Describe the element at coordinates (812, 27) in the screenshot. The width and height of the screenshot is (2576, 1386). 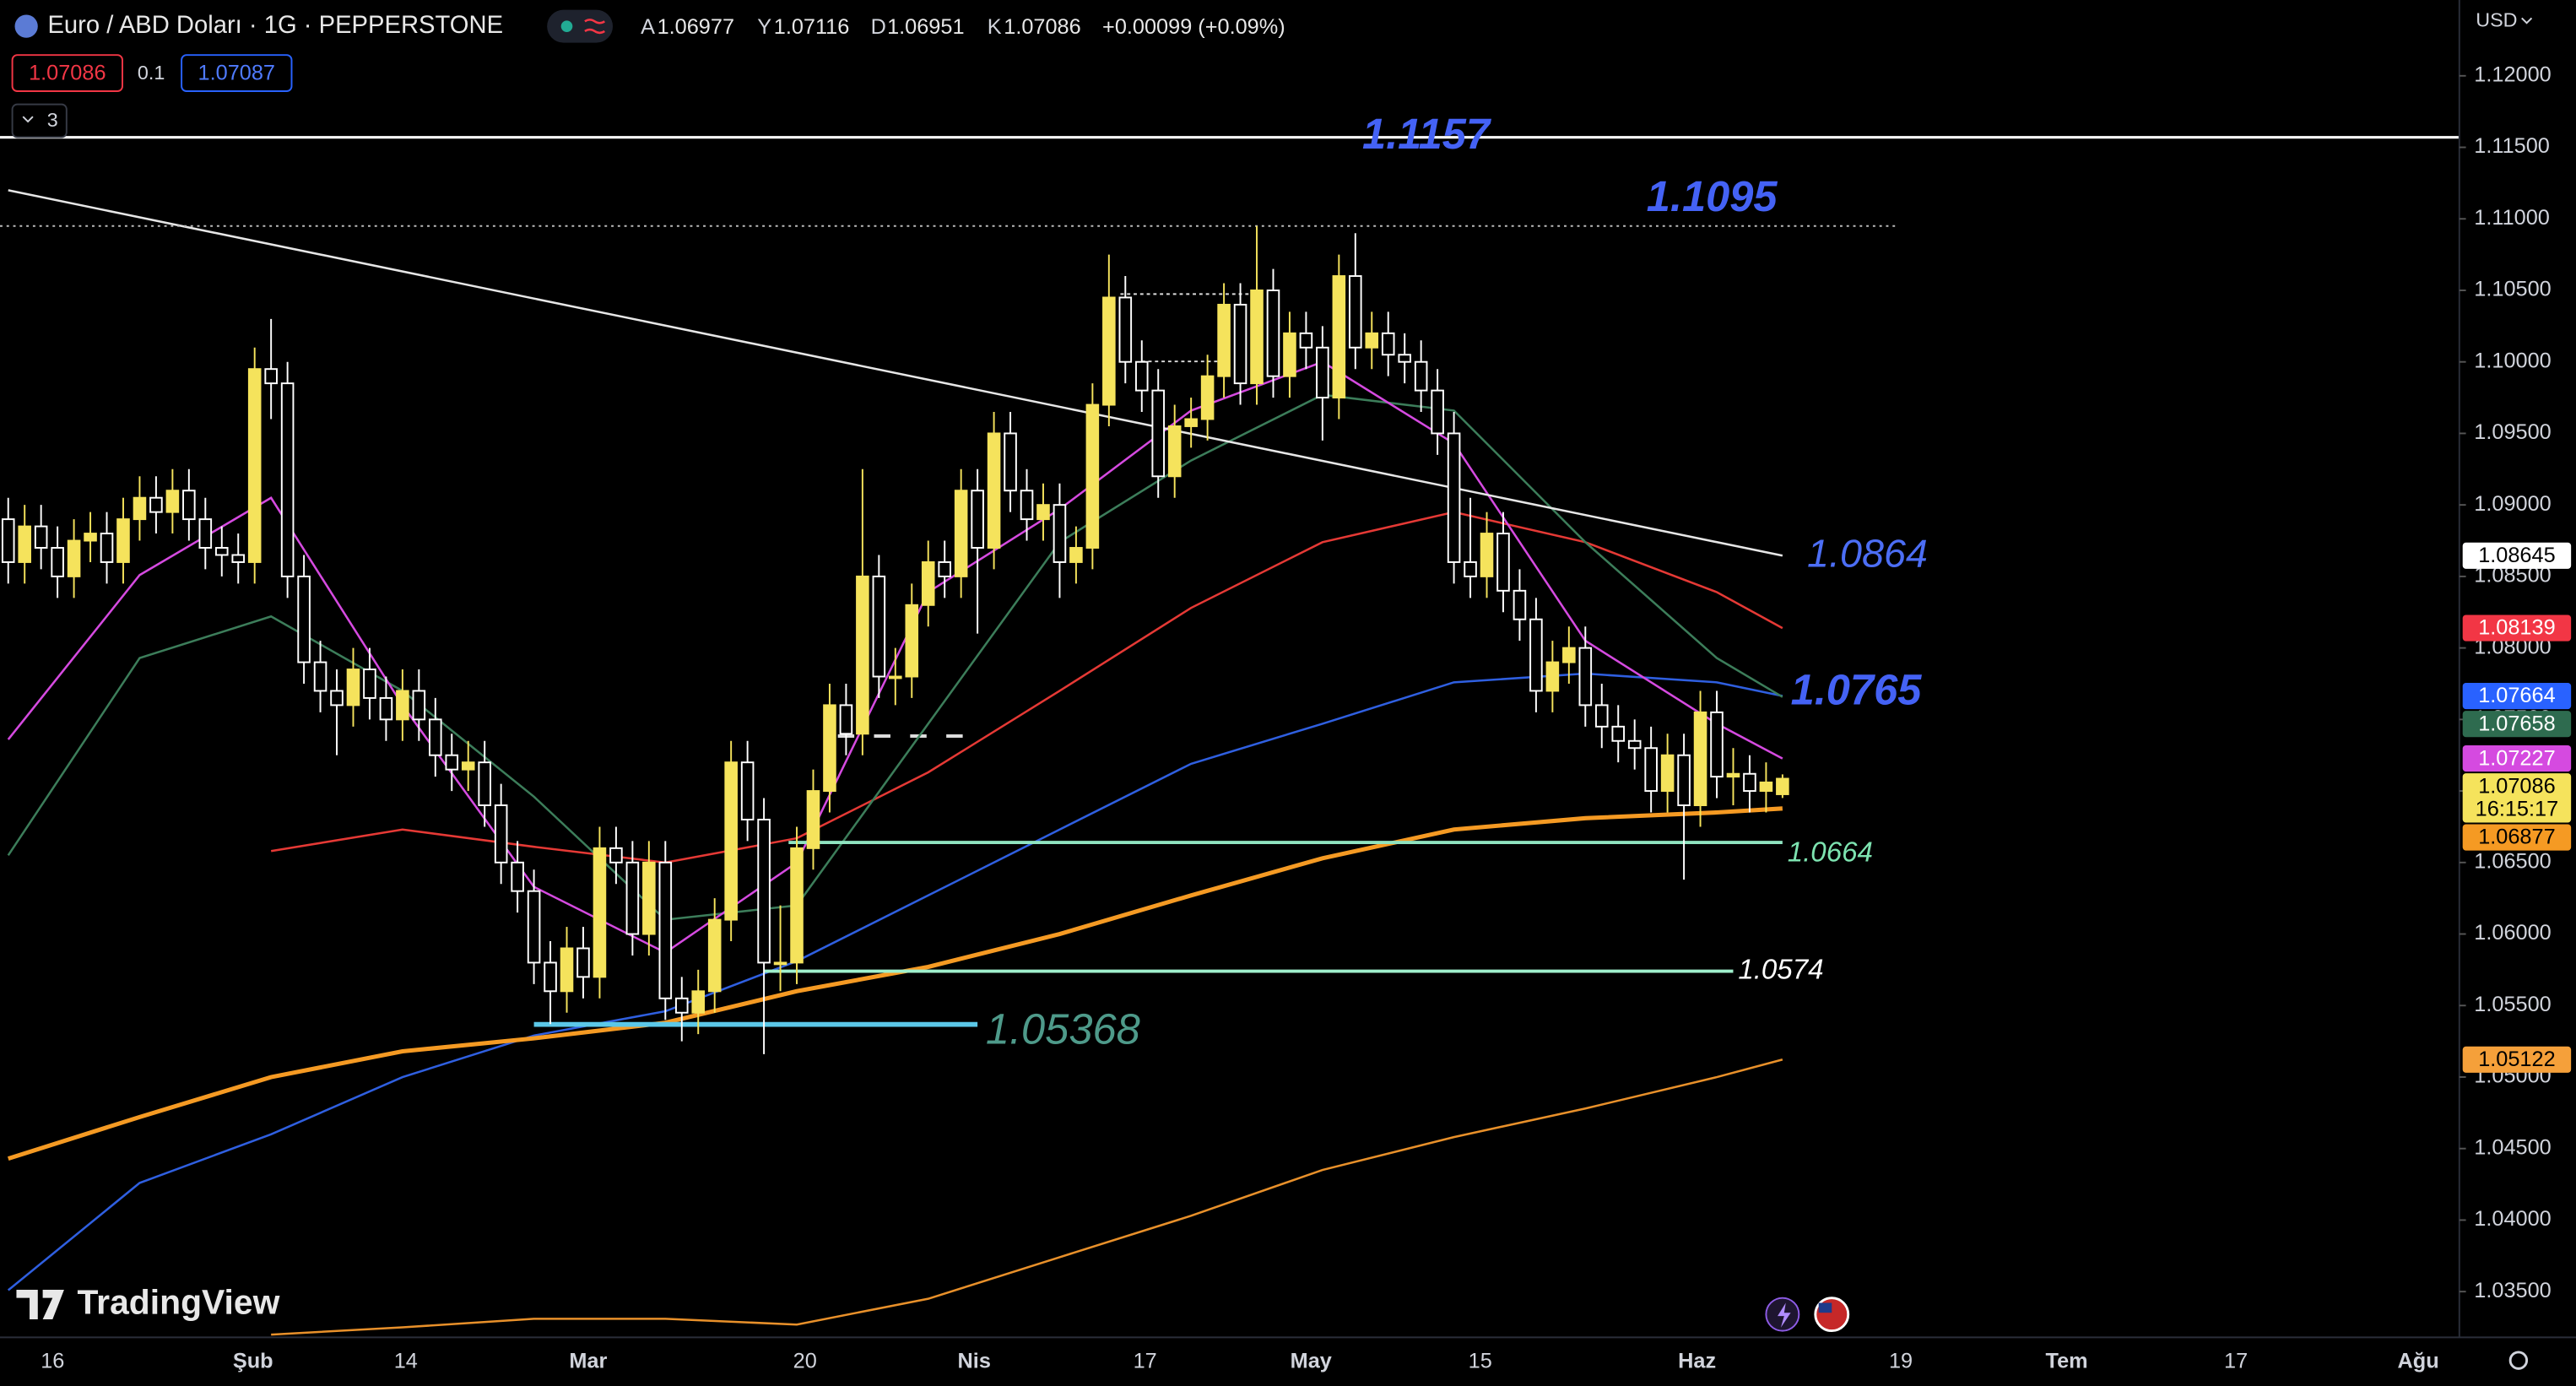
I see `ohlc-value: 1.07116` at that location.